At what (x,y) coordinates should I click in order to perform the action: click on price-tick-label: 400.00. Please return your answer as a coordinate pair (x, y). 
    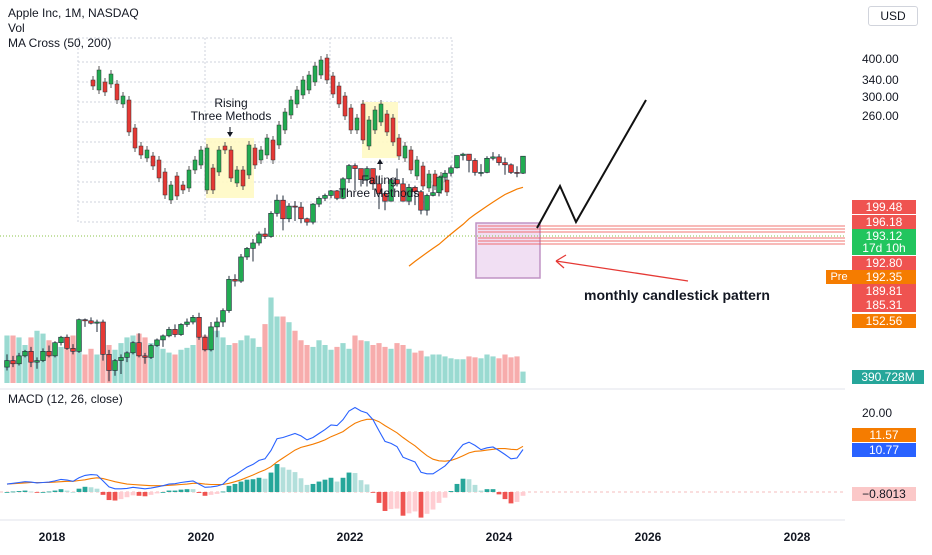
    Looking at the image, I should click on (880, 58).